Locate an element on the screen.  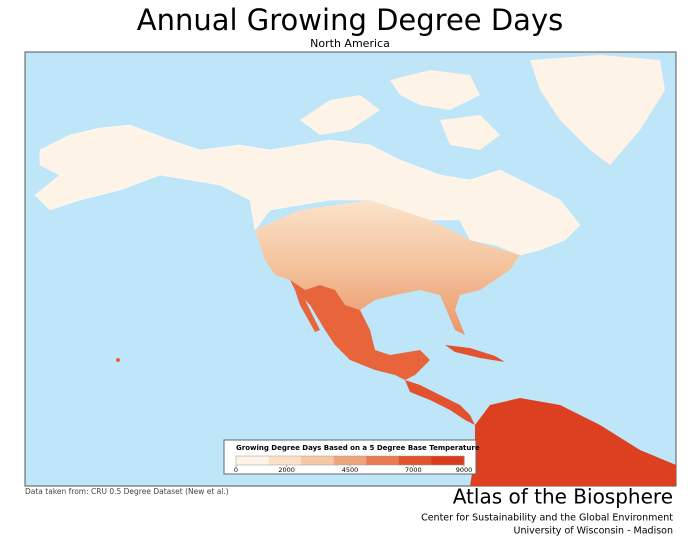
legend-tick-label: 2000 is located at coordinates (286, 470).